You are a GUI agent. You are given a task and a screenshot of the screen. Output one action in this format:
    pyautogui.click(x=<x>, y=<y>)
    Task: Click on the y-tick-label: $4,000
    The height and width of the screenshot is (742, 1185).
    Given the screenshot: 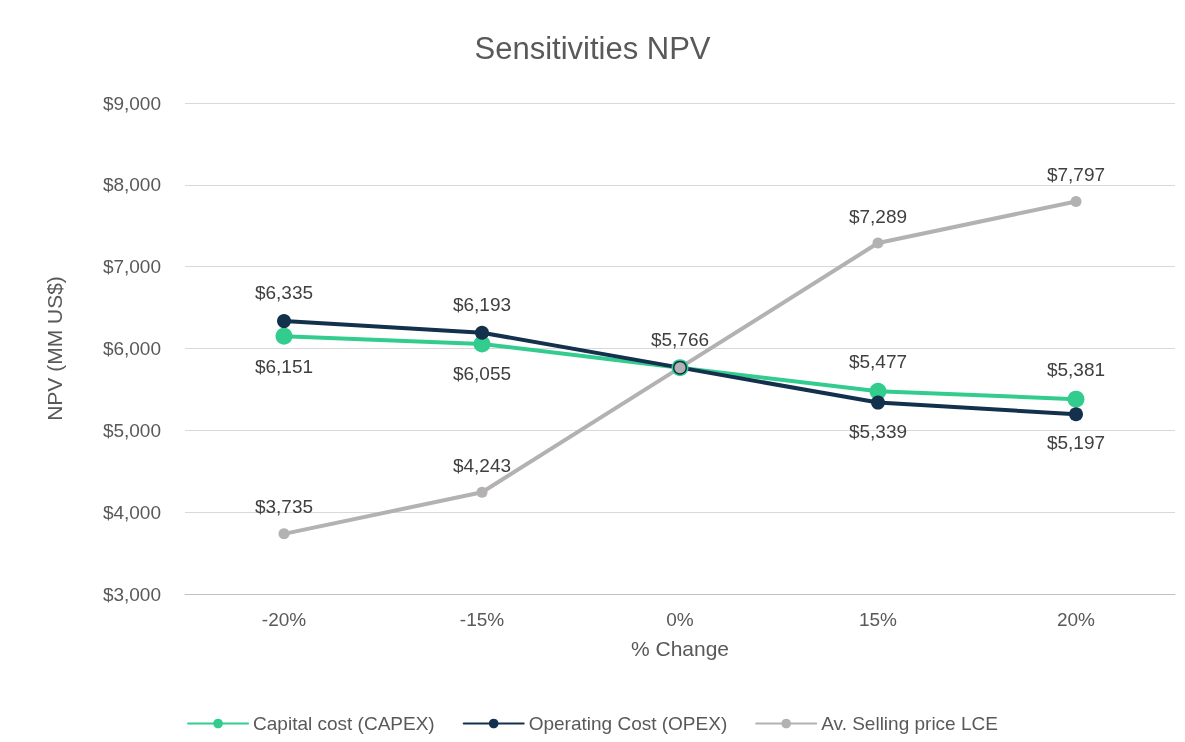 What is the action you would take?
    pyautogui.click(x=131, y=512)
    